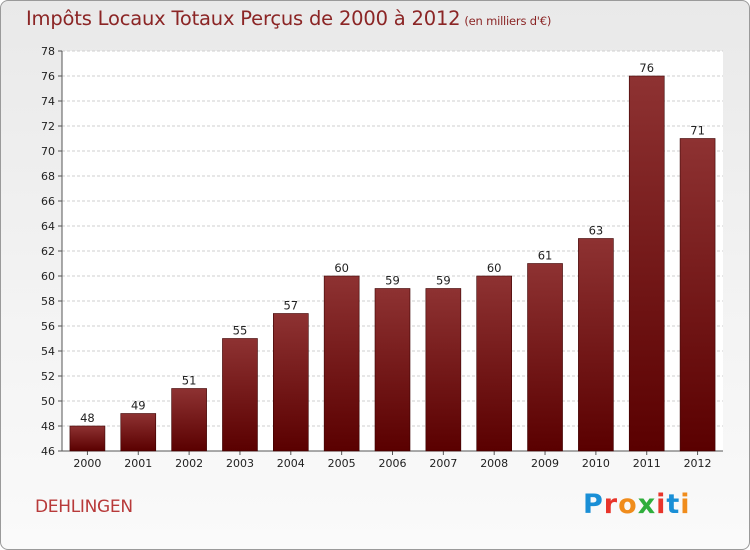  I want to click on logo-letter: r, so click(611, 504).